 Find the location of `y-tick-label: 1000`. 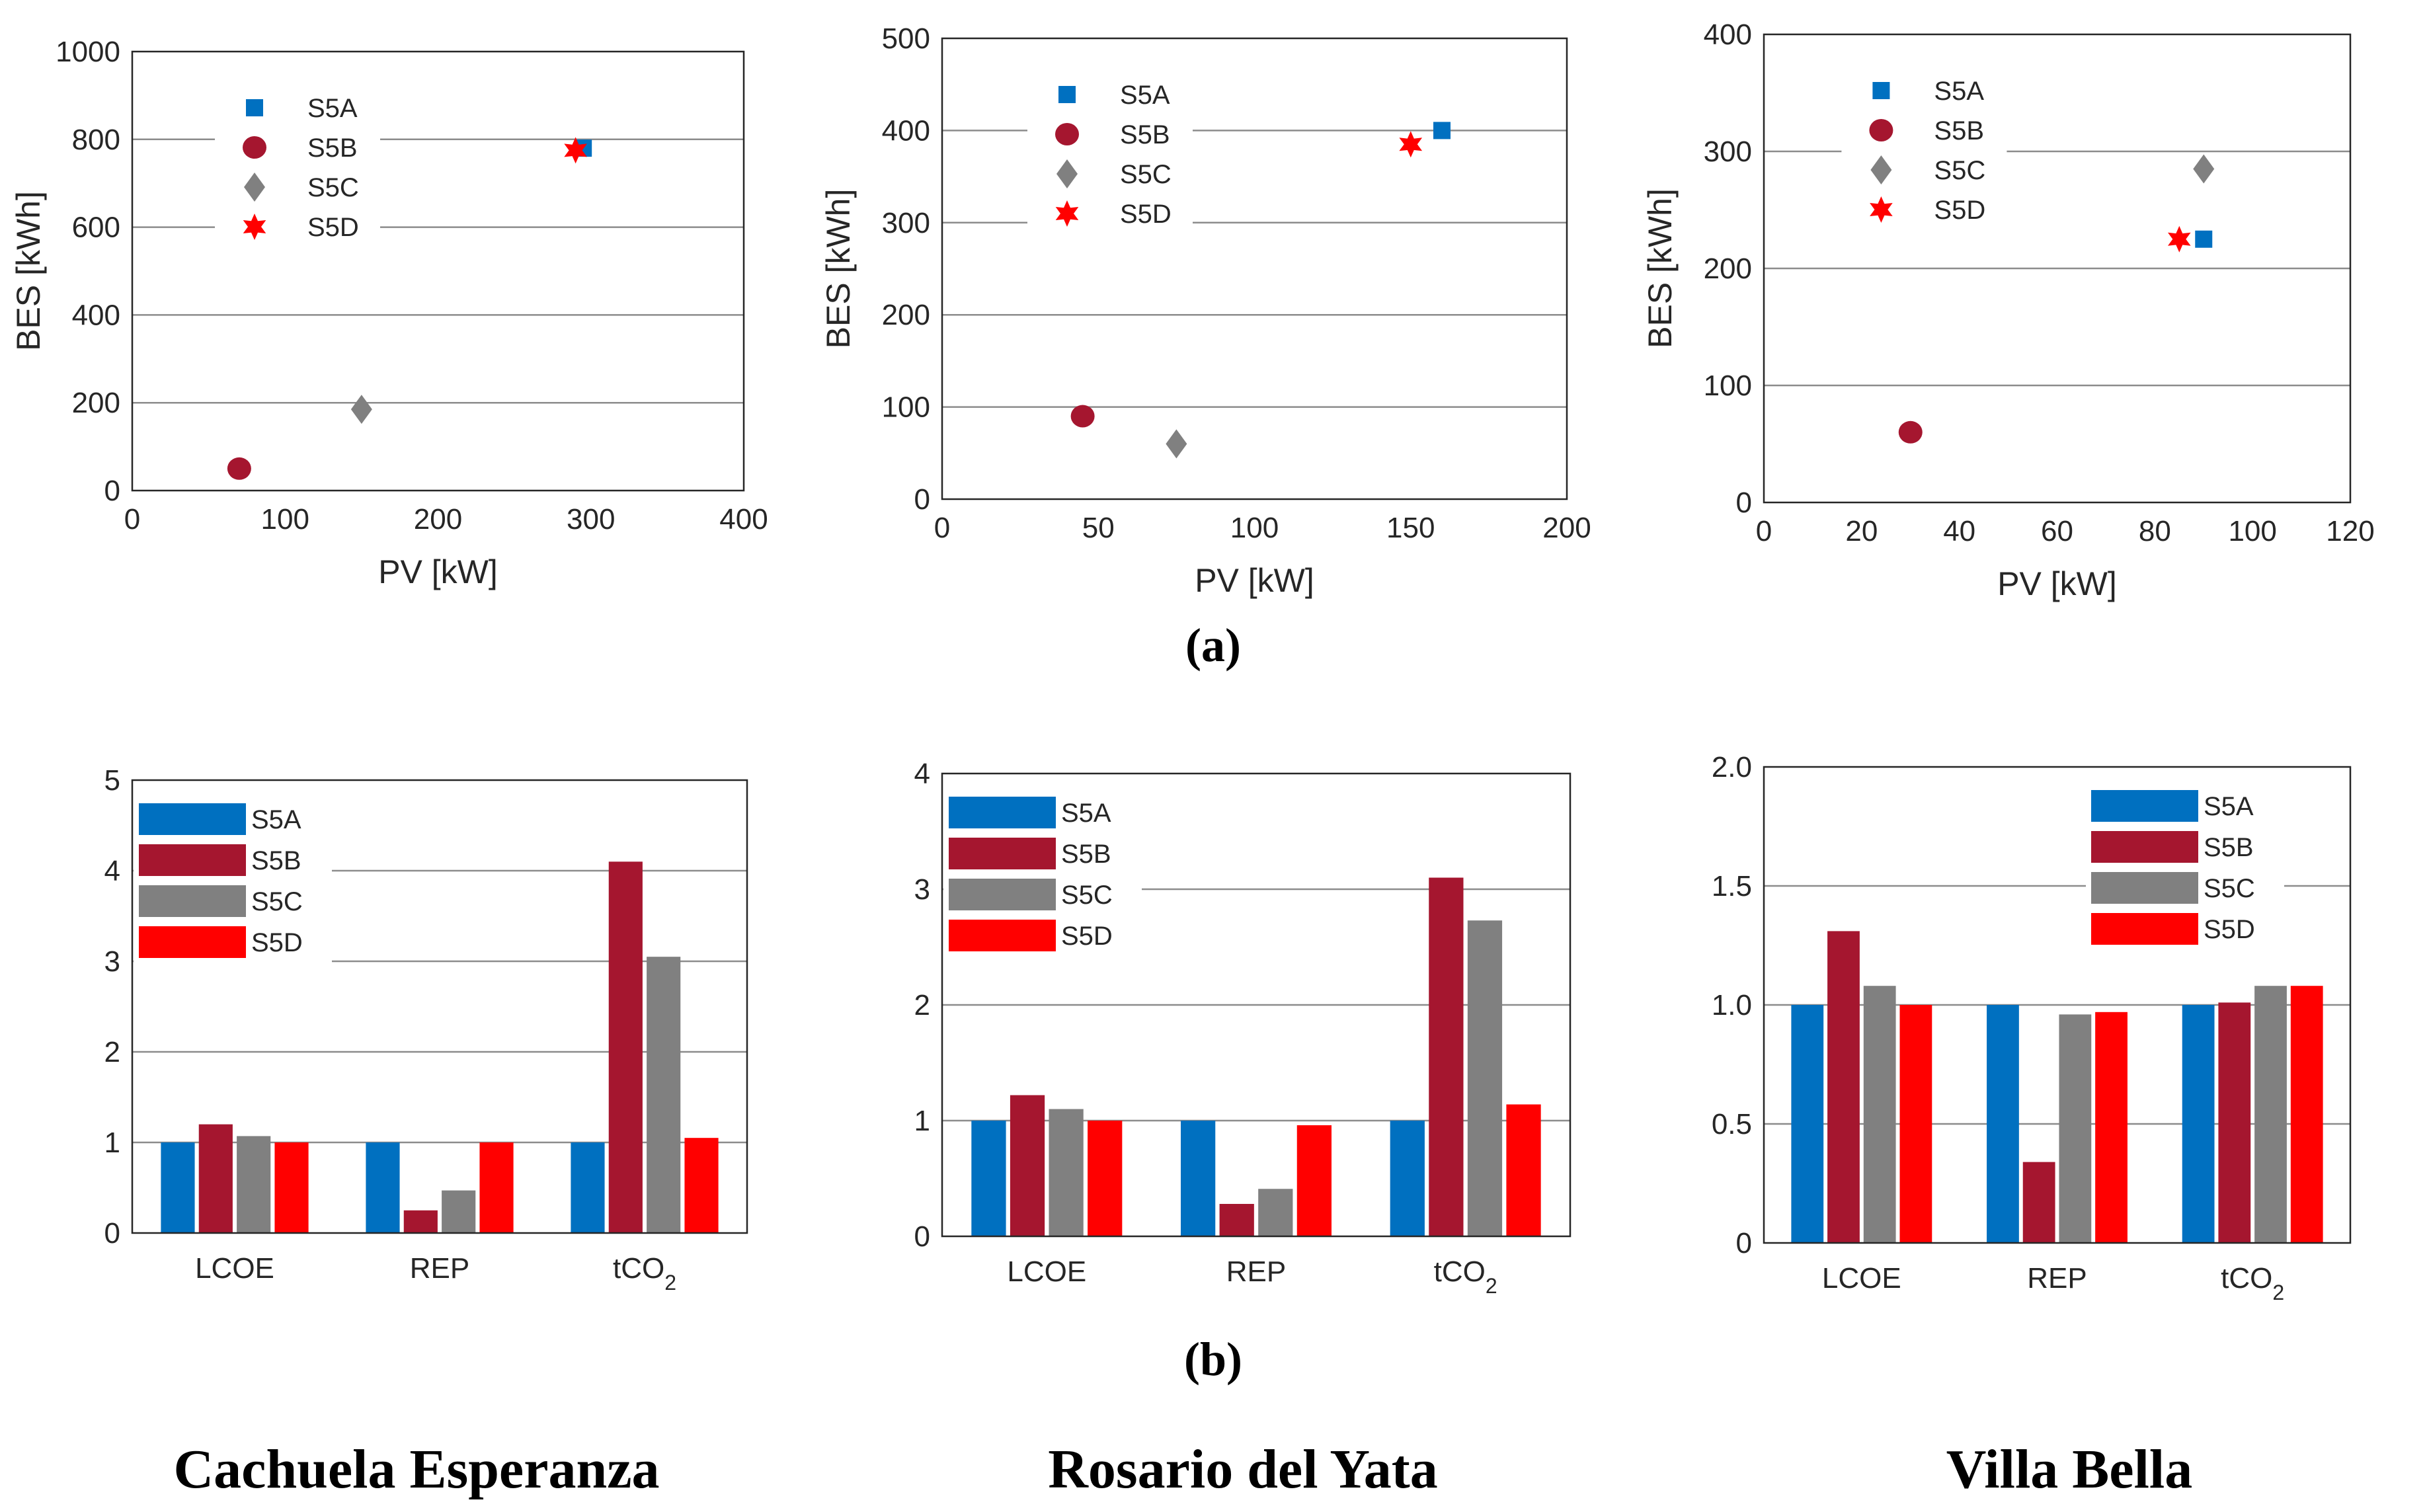

y-tick-label: 1000 is located at coordinates (88, 52).